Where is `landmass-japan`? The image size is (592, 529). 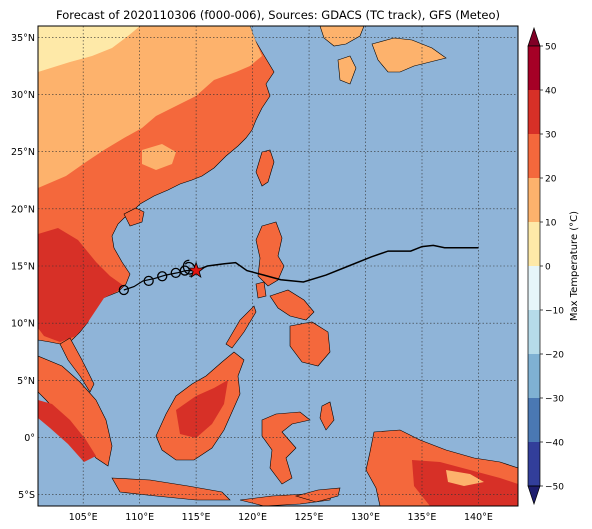
landmass-japan is located at coordinates (409, 55).